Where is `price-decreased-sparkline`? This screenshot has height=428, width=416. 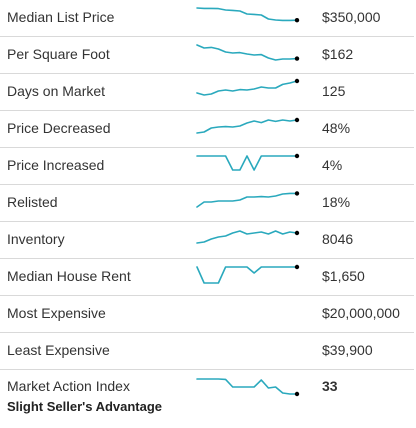 price-decreased-sparkline is located at coordinates (248, 125).